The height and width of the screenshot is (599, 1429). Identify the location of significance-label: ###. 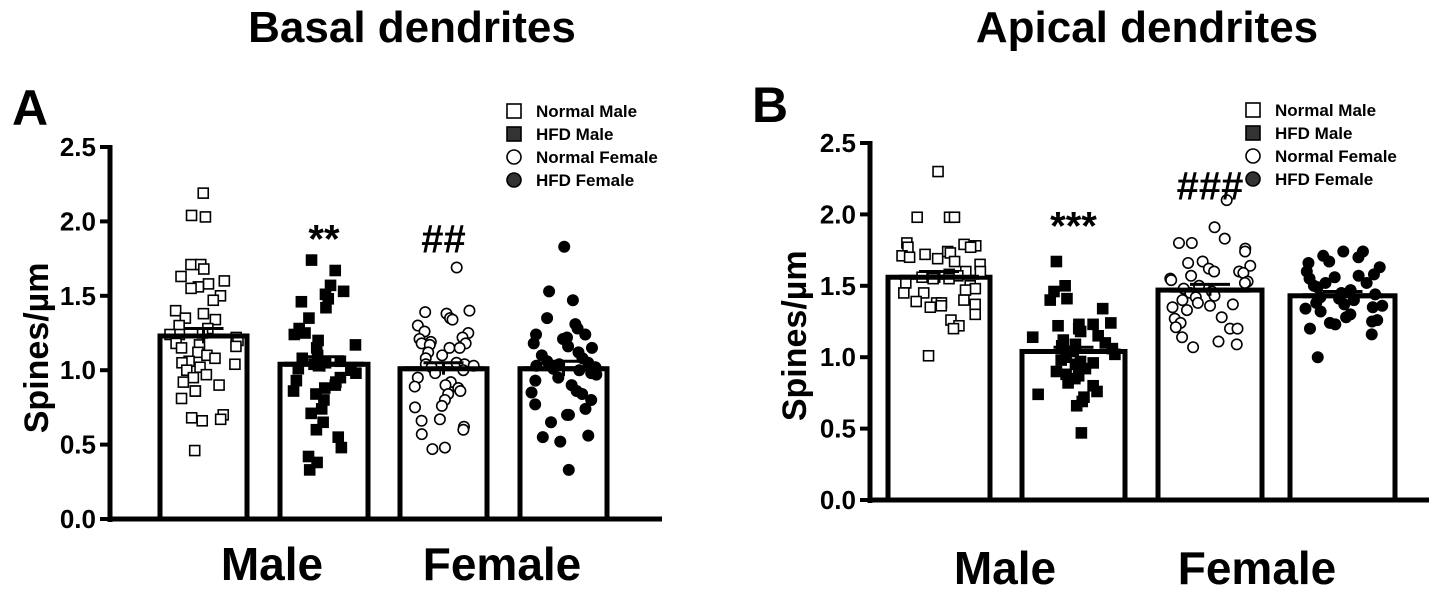
(1210, 187).